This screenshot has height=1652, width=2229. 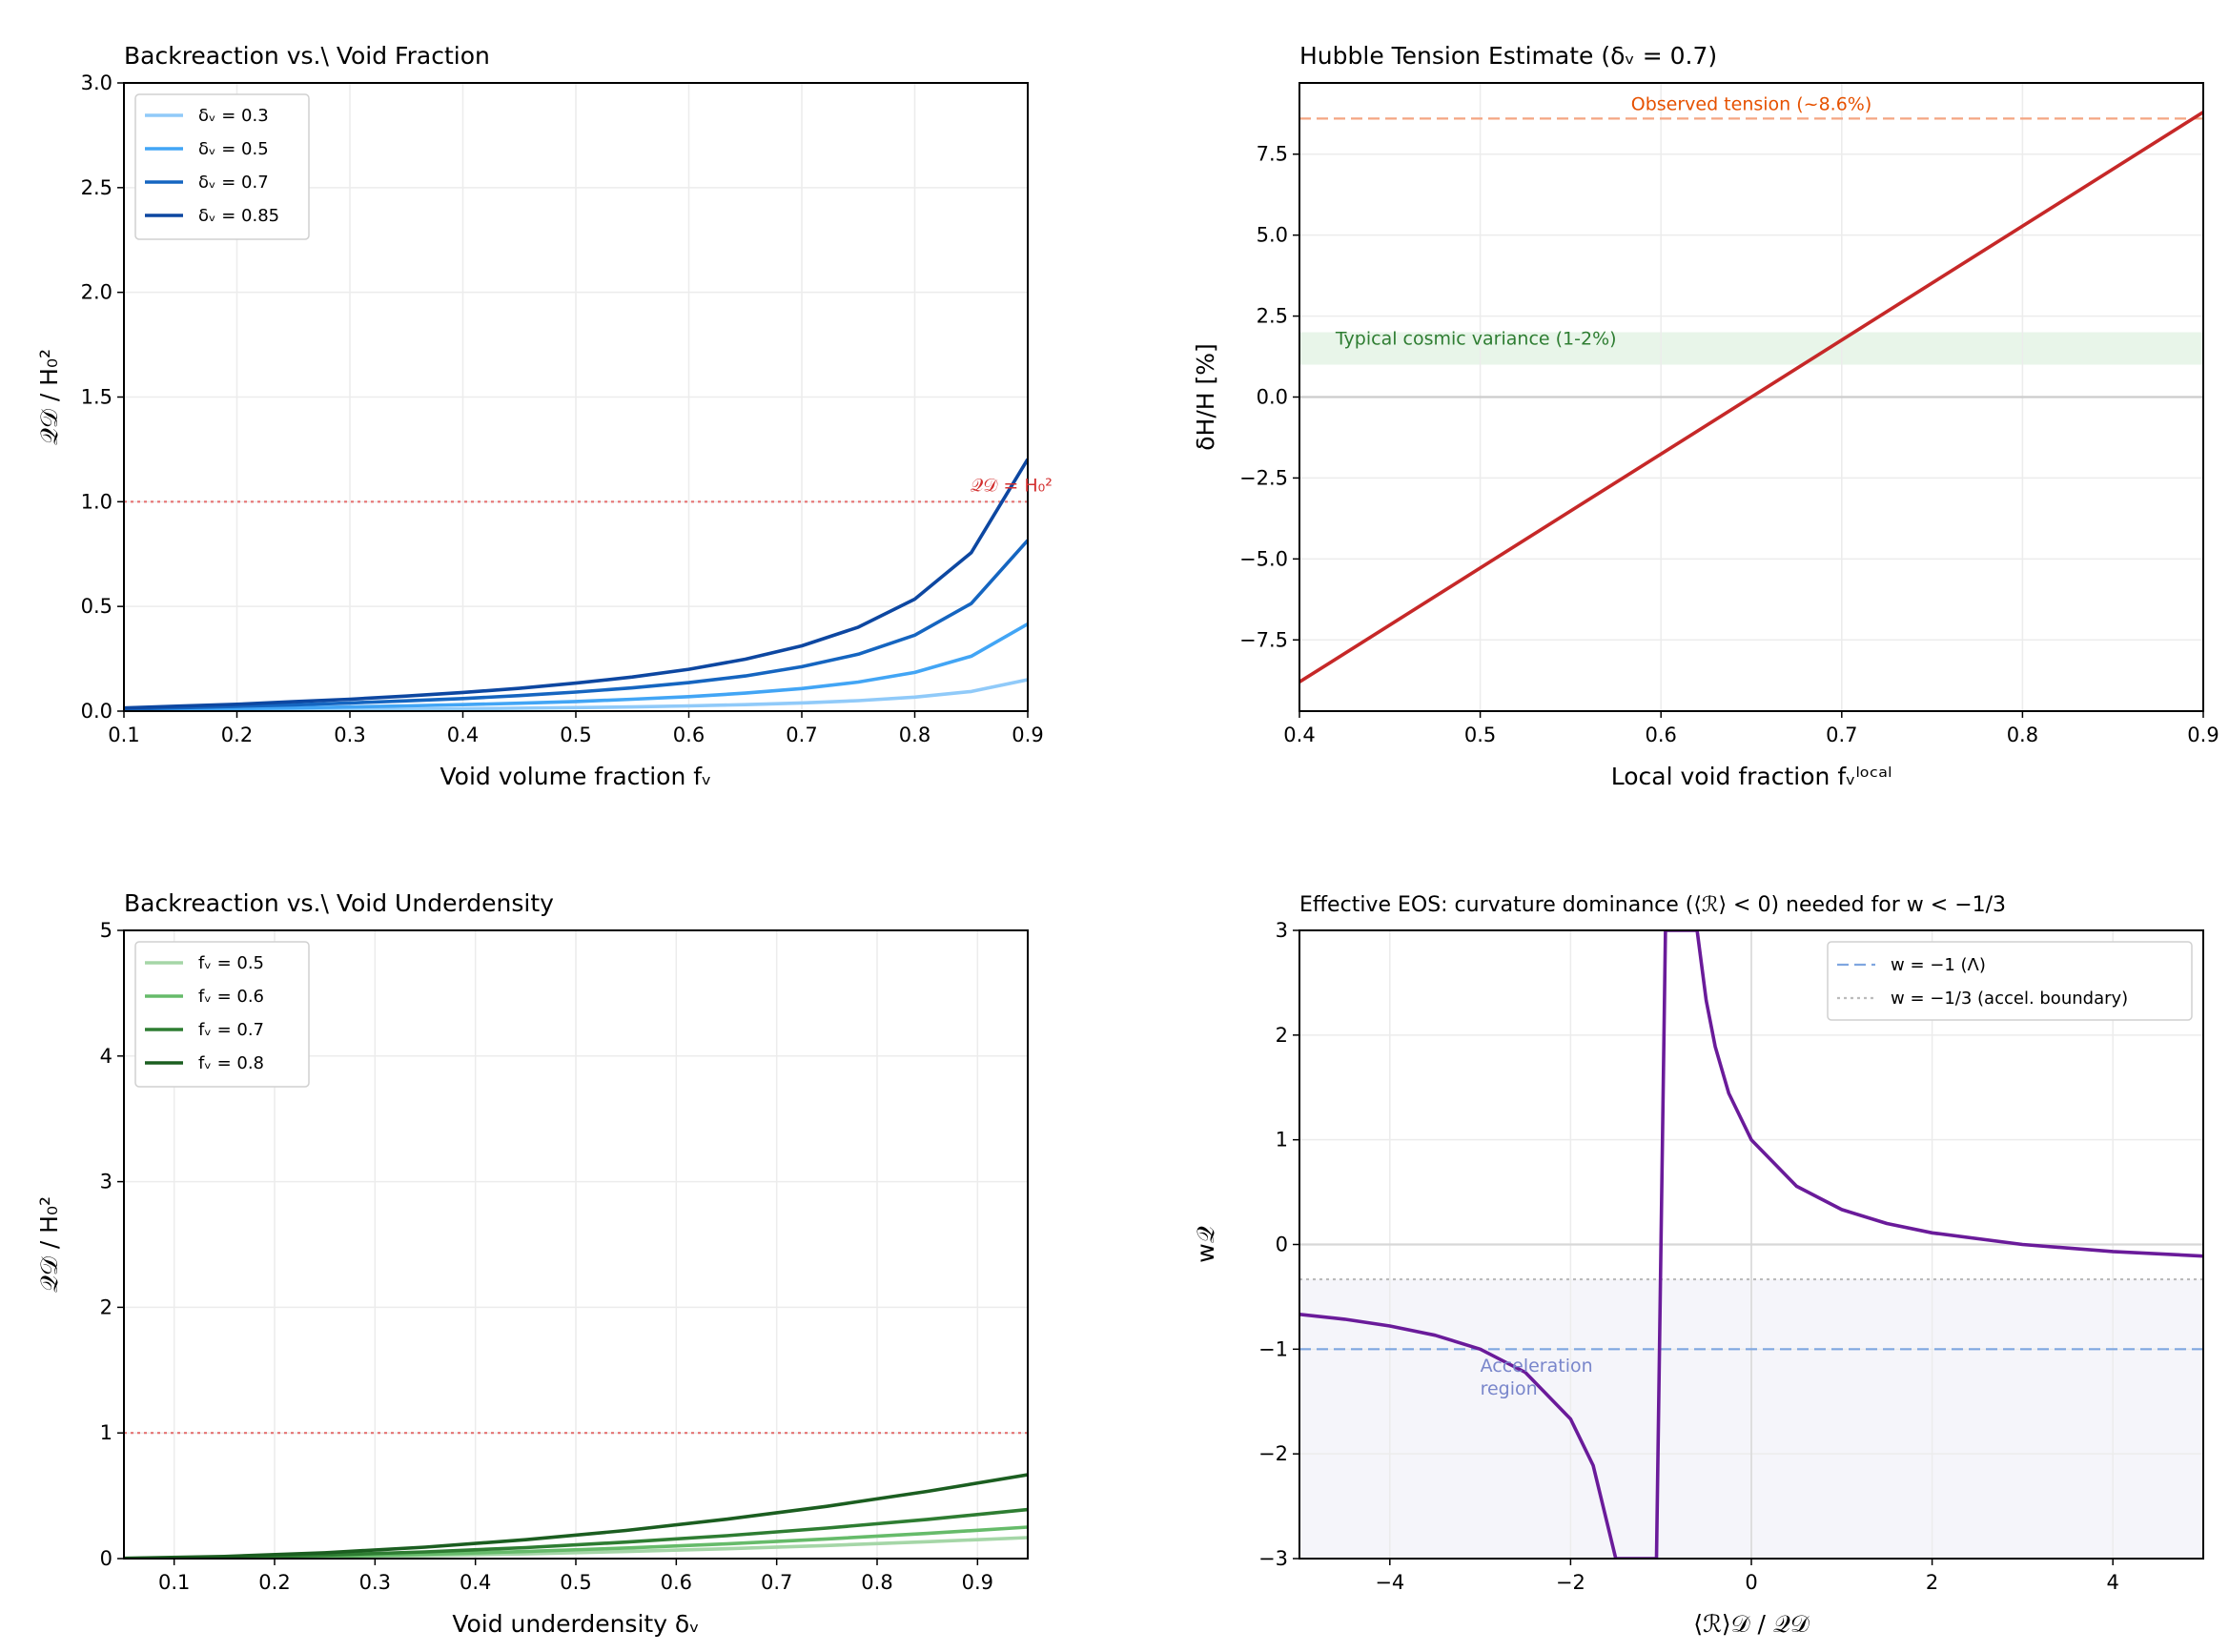 I want to click on annotation-text: Acceleration, so click(x=1537, y=1366).